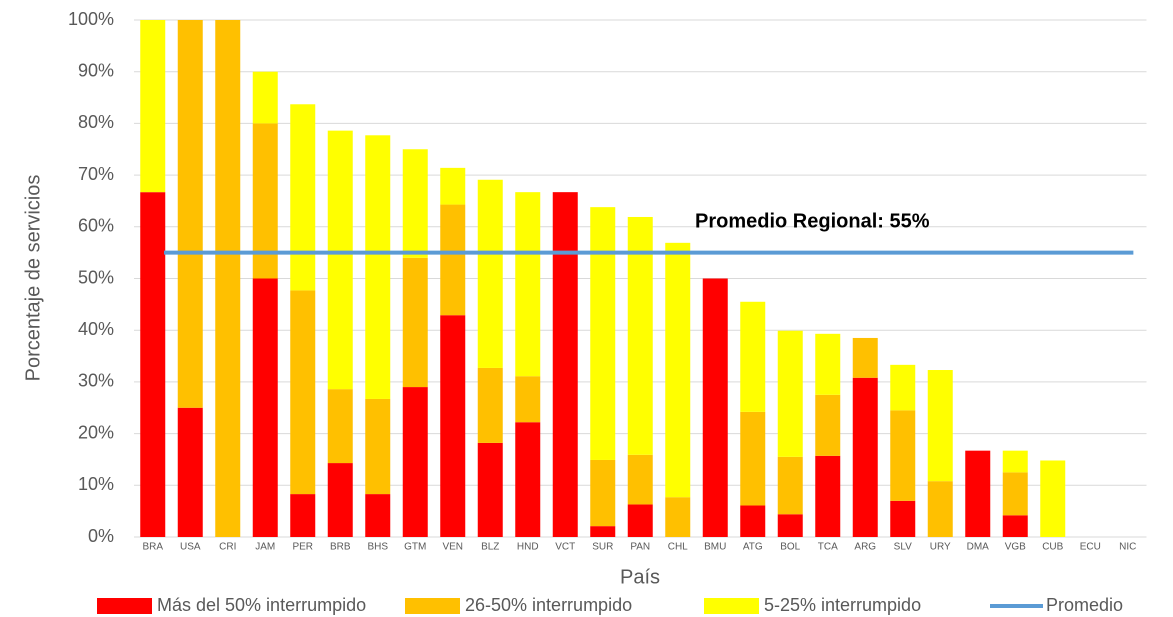 The width and height of the screenshot is (1173, 617). Describe the element at coordinates (1015, 547) in the screenshot. I see `x-tick-label: VGB` at that location.